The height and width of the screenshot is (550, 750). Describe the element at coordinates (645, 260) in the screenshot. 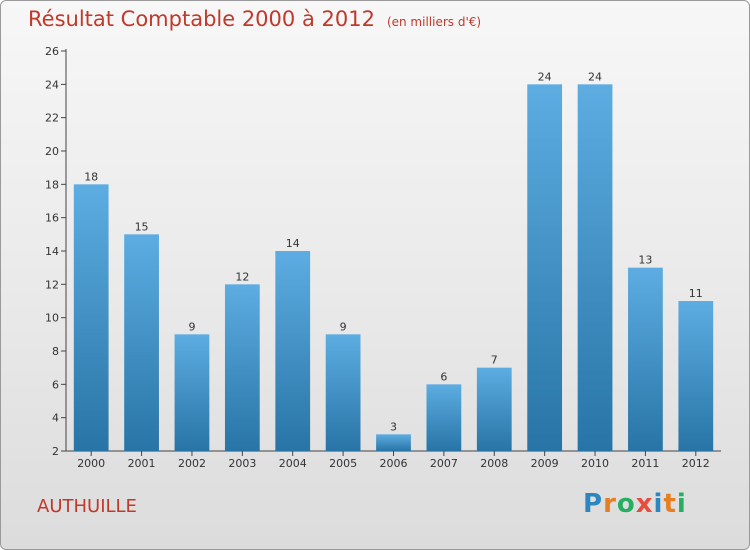

I see `data-label: 13` at that location.